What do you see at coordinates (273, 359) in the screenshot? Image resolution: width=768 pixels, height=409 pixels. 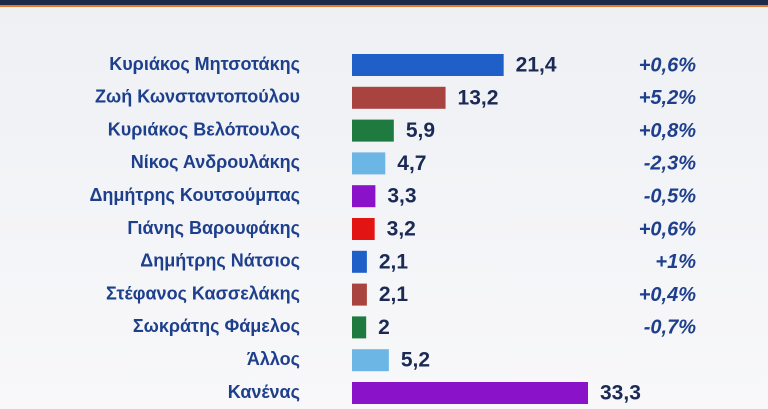 I see `category-label: Άλλος` at bounding box center [273, 359].